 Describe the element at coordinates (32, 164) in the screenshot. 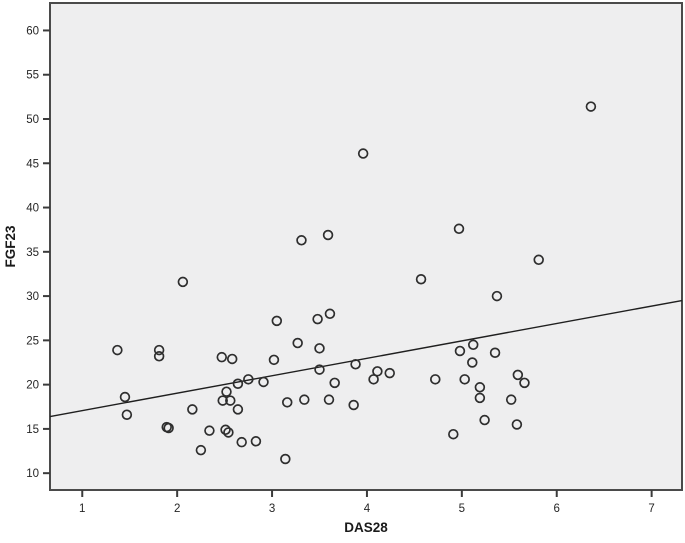

I see `y-tick-label: 45` at that location.